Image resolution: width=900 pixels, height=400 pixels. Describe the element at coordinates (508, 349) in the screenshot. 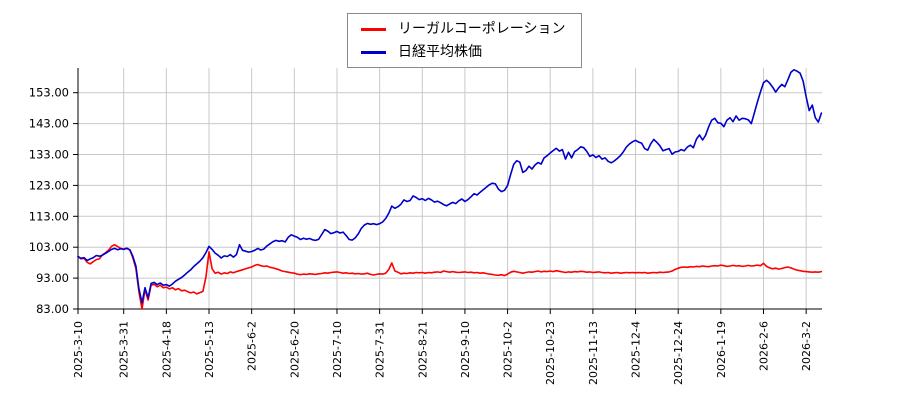

I see `x-tick-label: 2025-10-2` at that location.